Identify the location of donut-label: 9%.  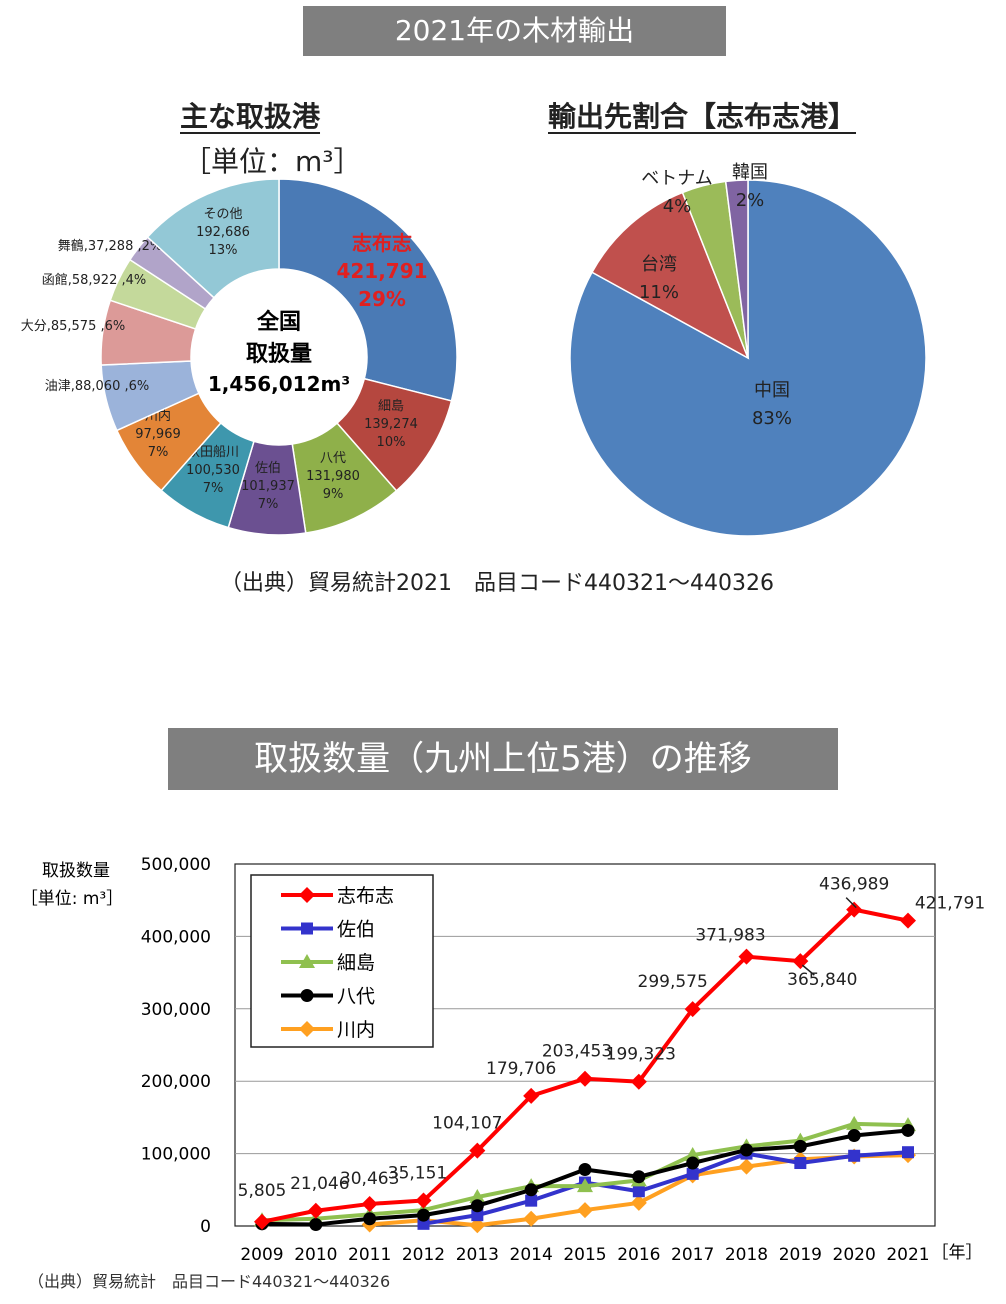
(333, 494).